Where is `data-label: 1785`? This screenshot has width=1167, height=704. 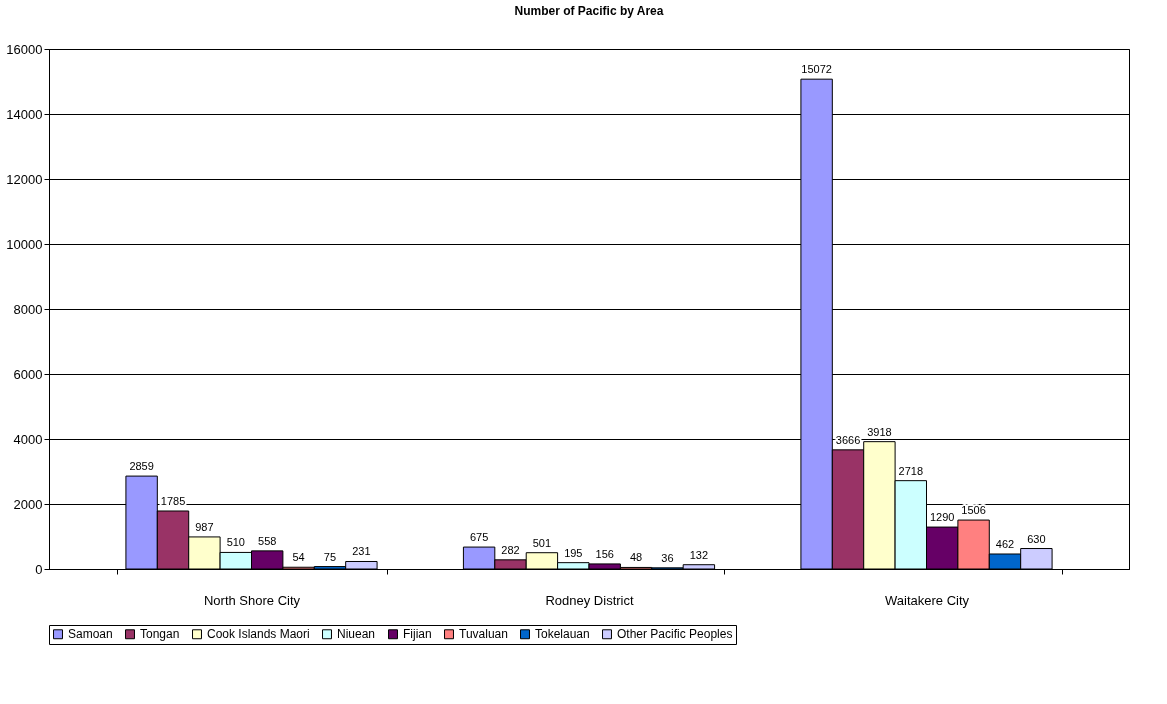 data-label: 1785 is located at coordinates (173, 500).